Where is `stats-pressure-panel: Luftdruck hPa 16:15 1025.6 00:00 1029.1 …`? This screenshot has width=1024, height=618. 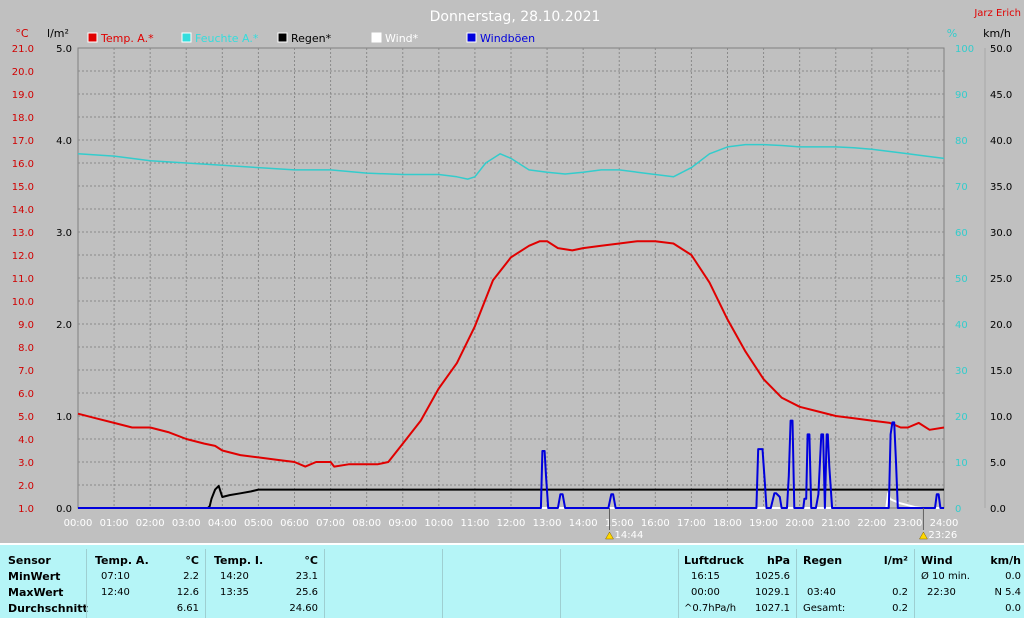
stats-pressure-panel: Luftdruck hPa 16:15 1025.6 00:00 1029.1 … is located at coordinates (737, 583).